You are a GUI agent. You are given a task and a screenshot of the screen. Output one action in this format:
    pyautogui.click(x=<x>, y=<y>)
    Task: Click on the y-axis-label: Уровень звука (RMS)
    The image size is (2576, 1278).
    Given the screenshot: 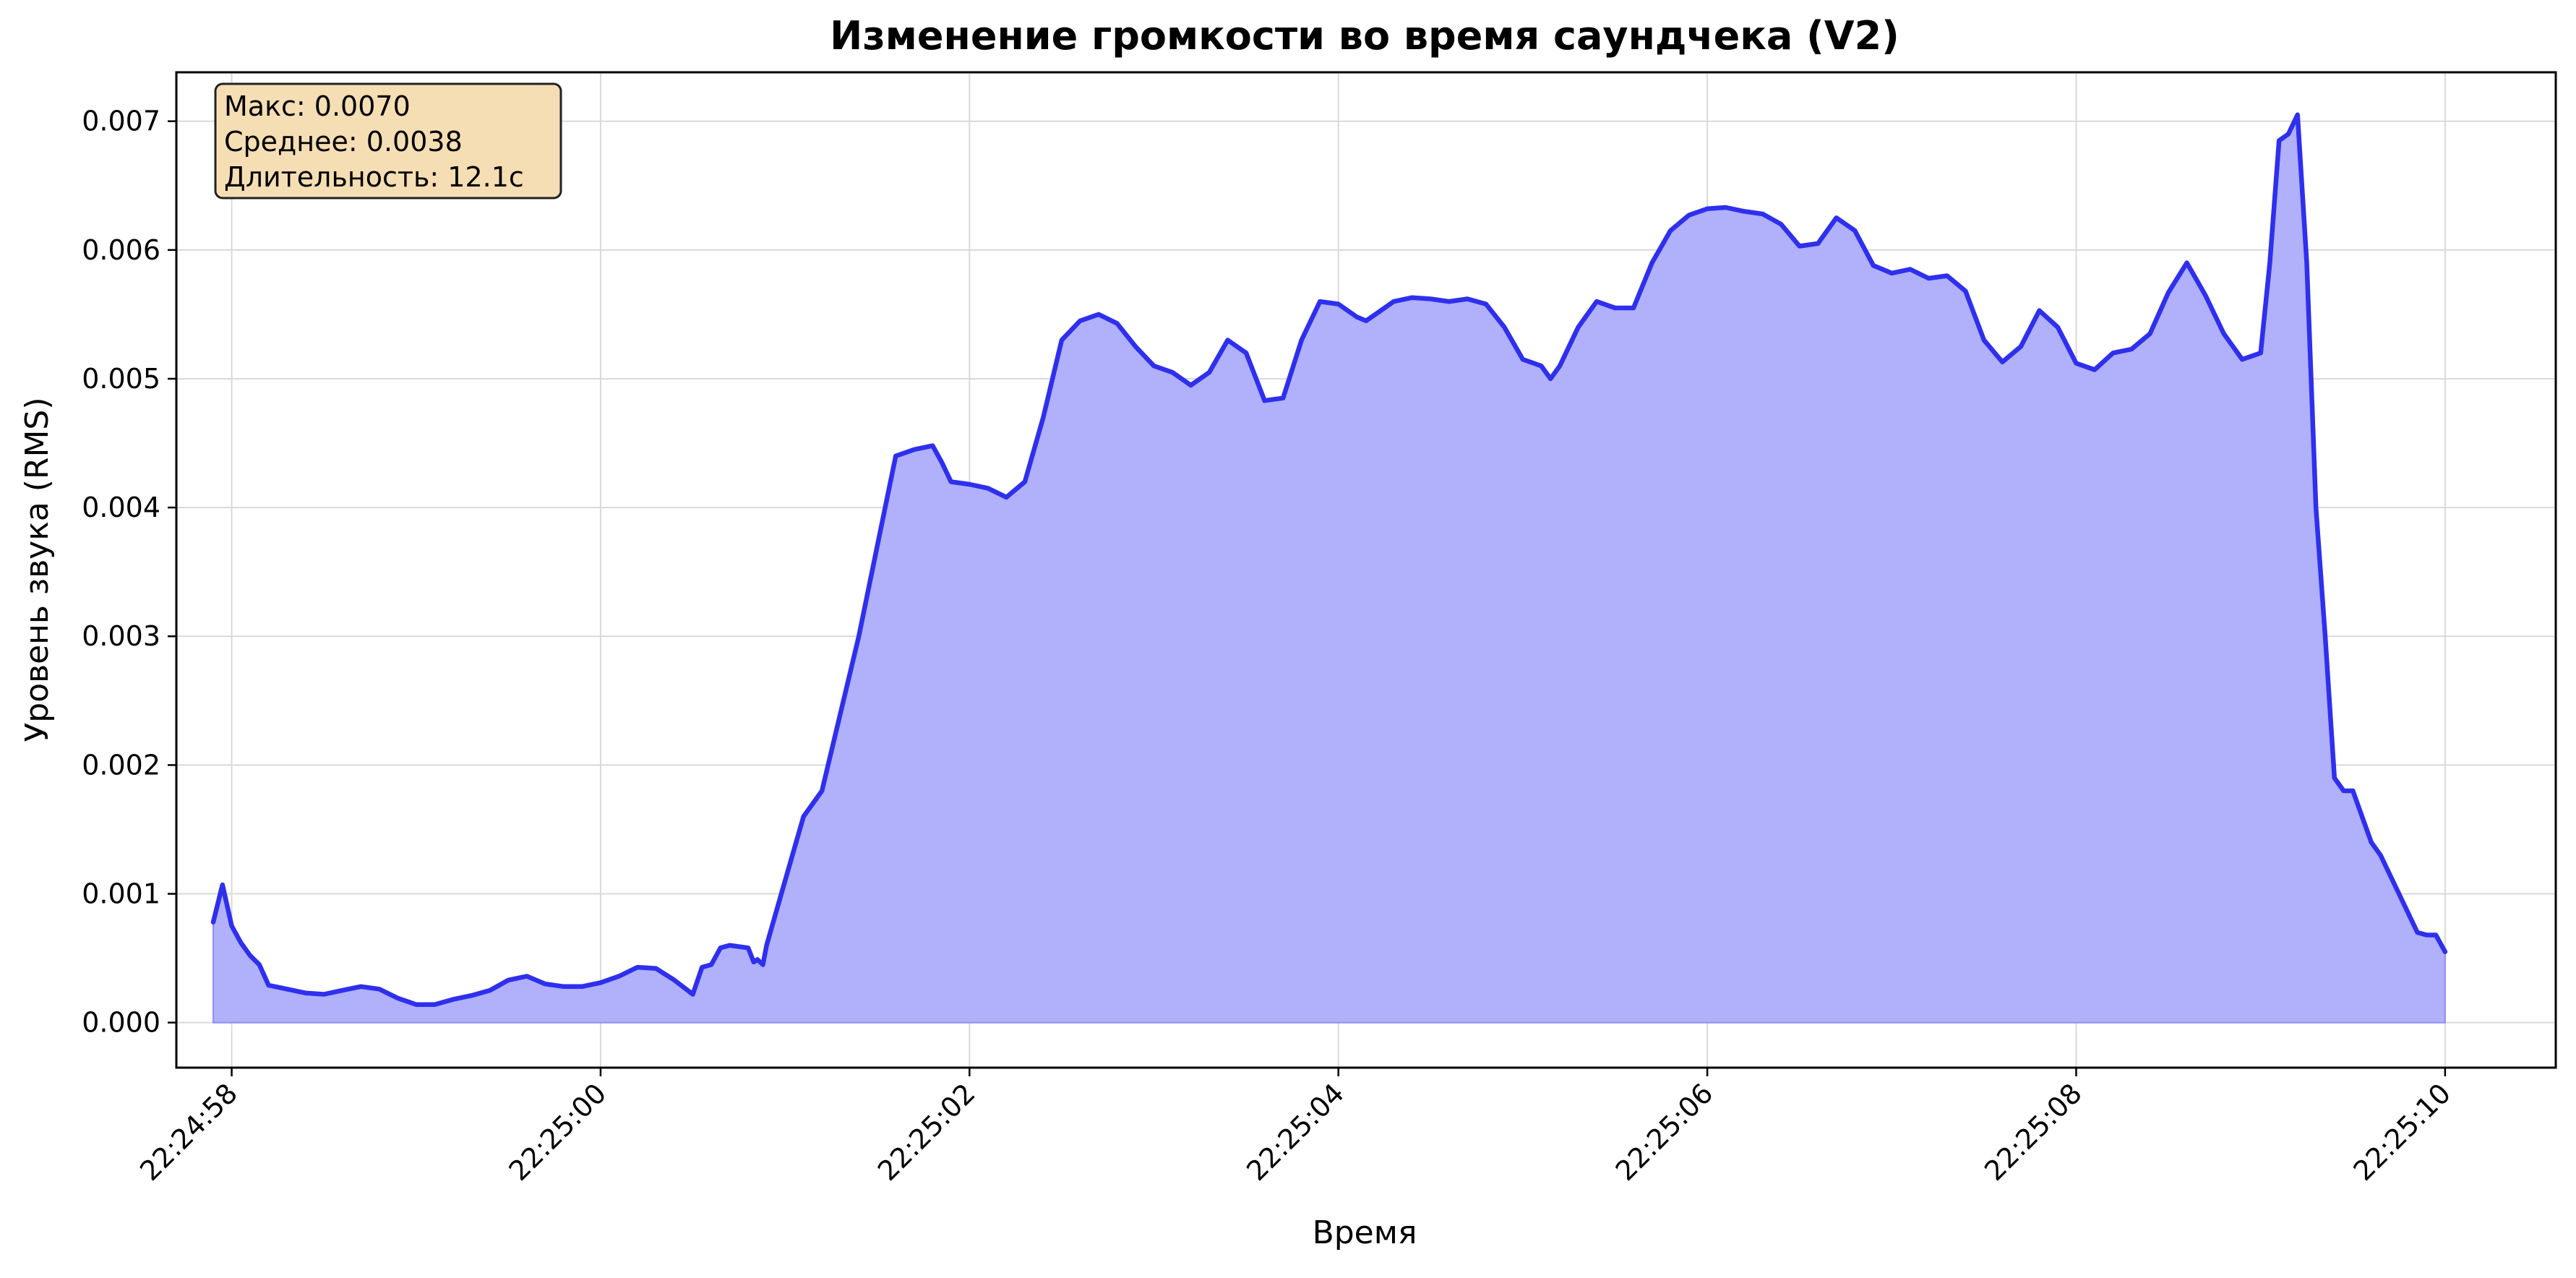 What is the action you would take?
    pyautogui.click(x=38, y=569)
    